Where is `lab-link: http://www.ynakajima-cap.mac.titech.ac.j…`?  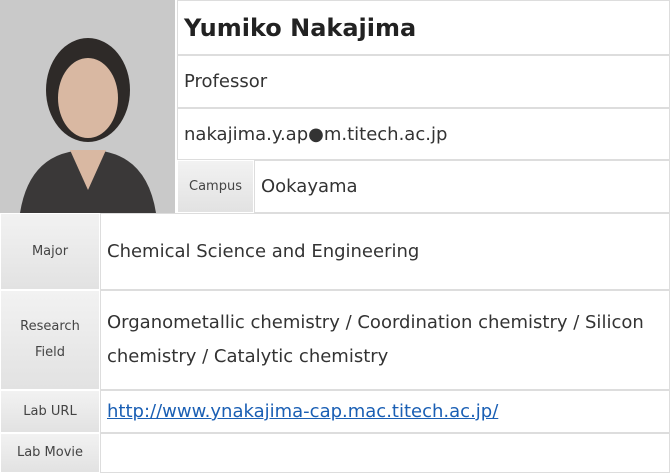
lab-link: http://www.ynakajima-cap.mac.titech.ac.j… is located at coordinates (303, 411).